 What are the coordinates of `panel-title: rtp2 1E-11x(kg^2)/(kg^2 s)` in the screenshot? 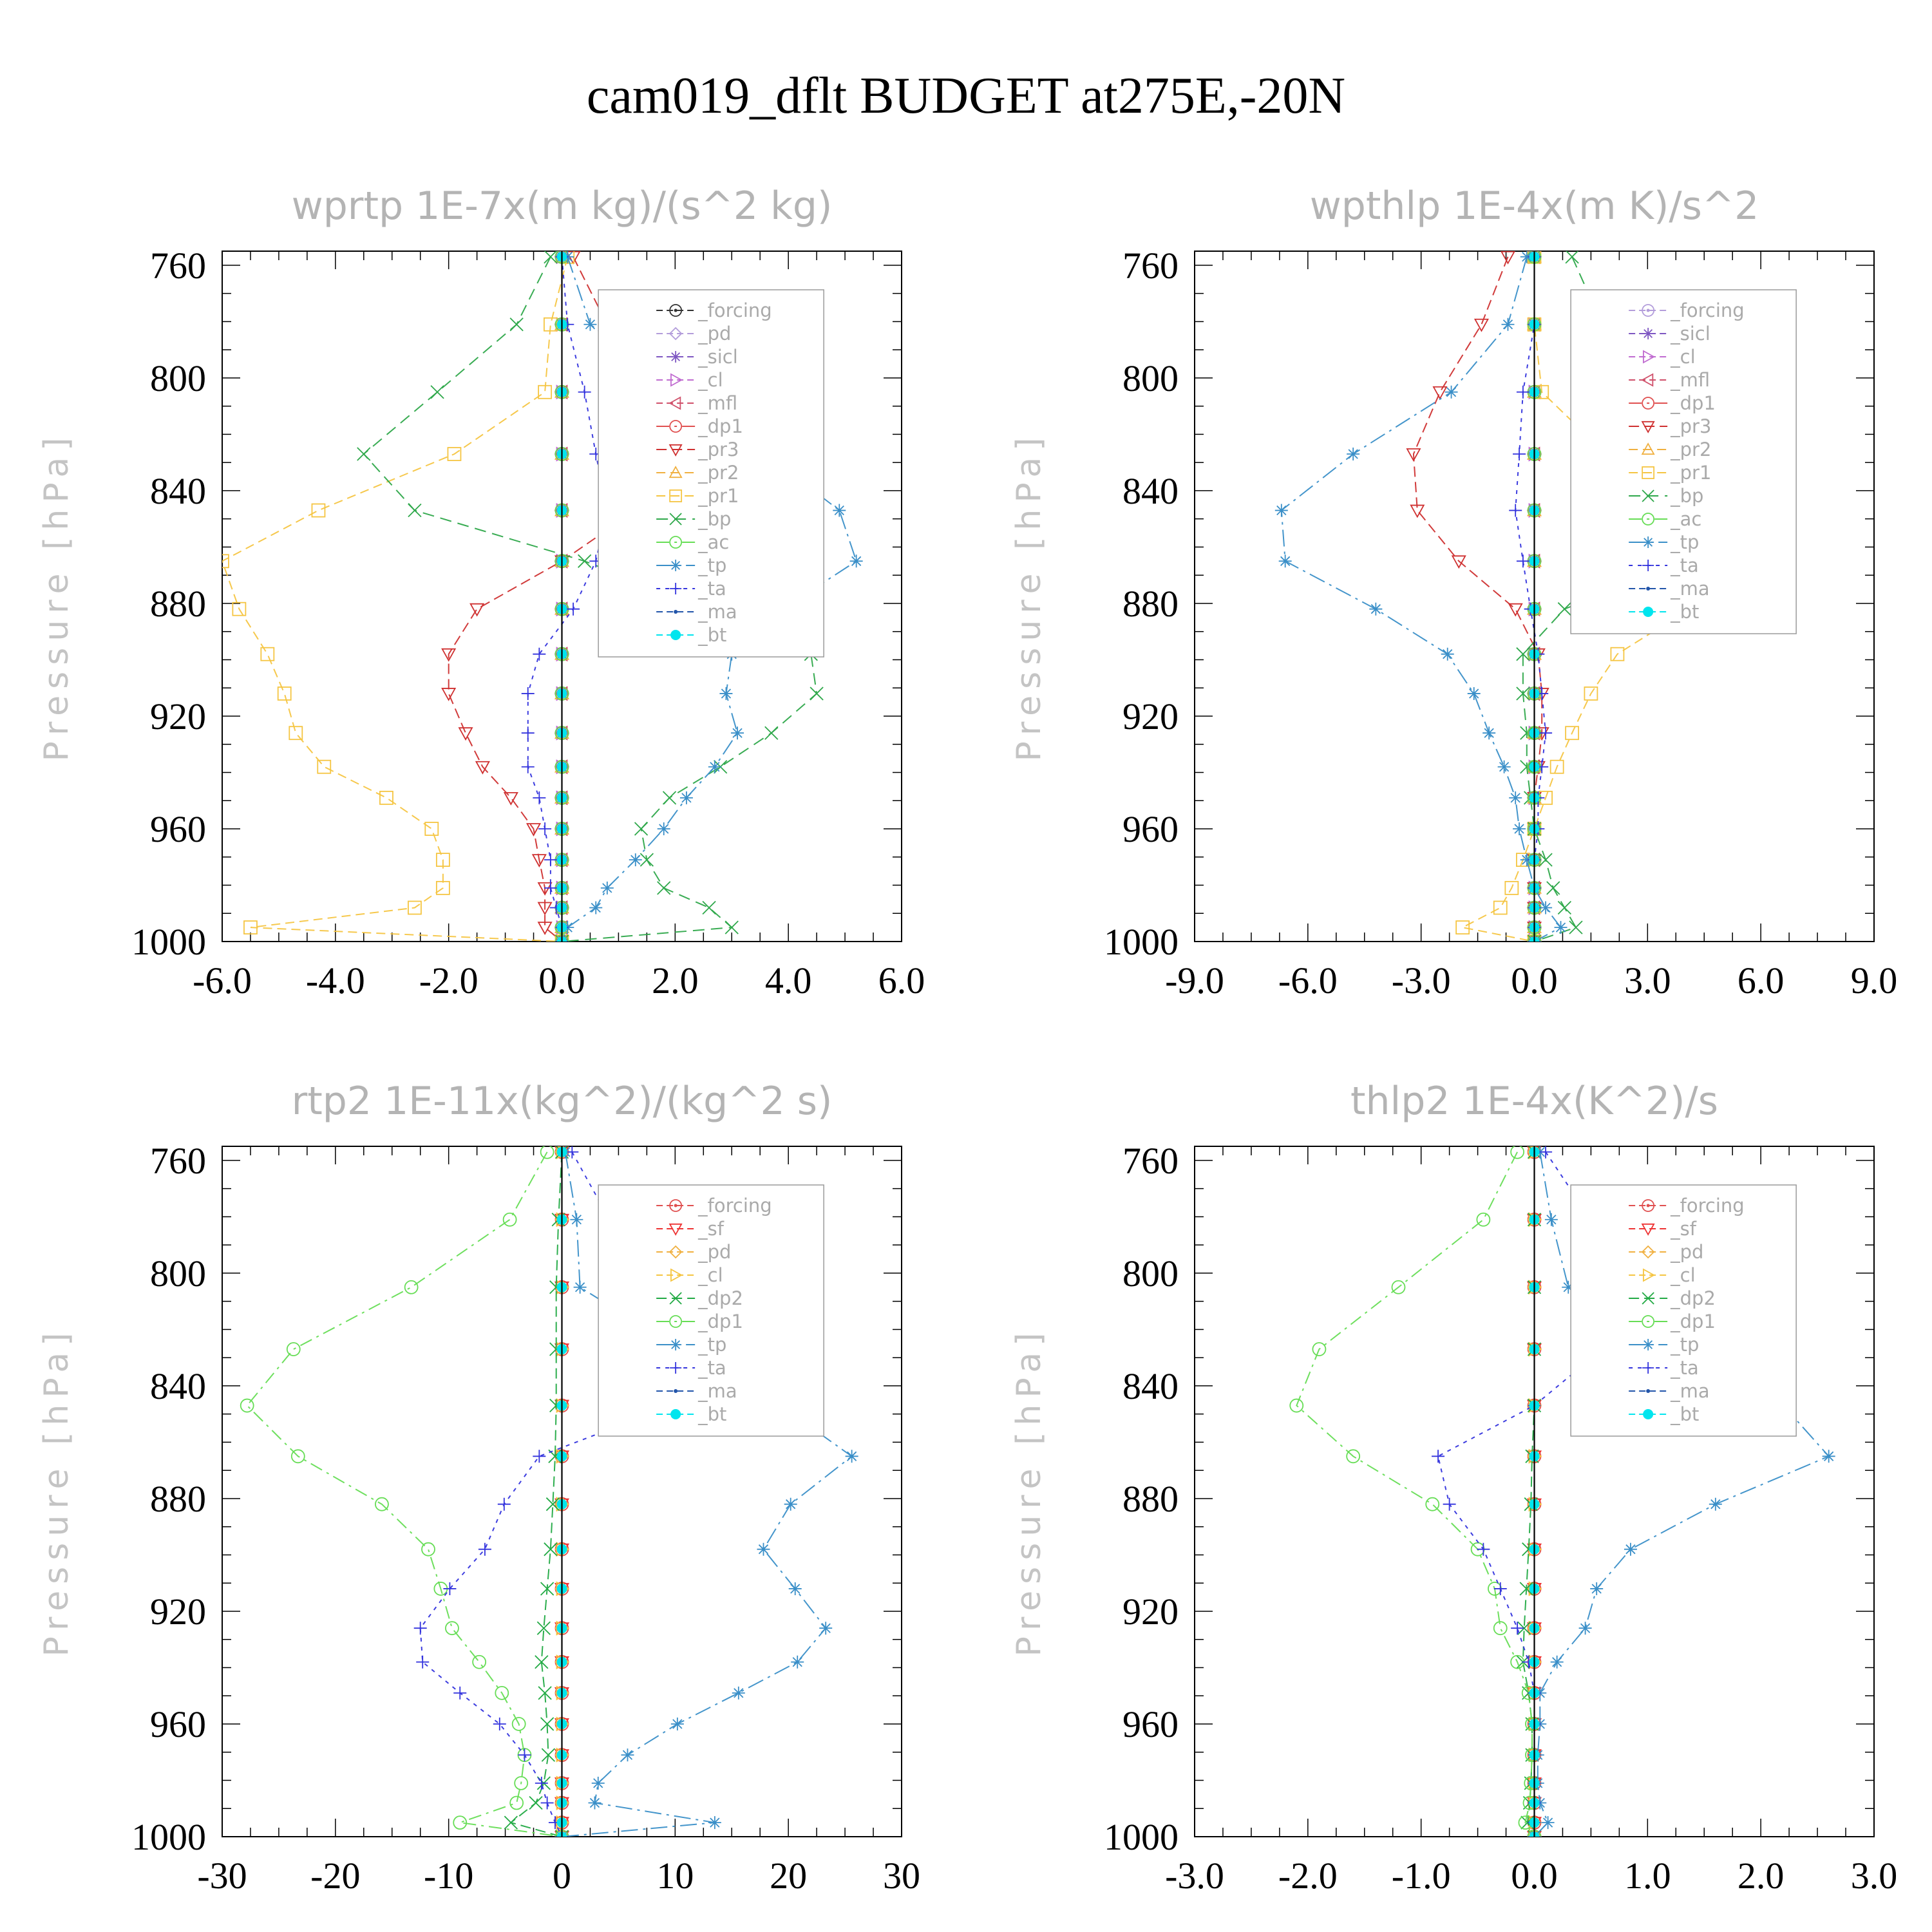 It's located at (562, 1101).